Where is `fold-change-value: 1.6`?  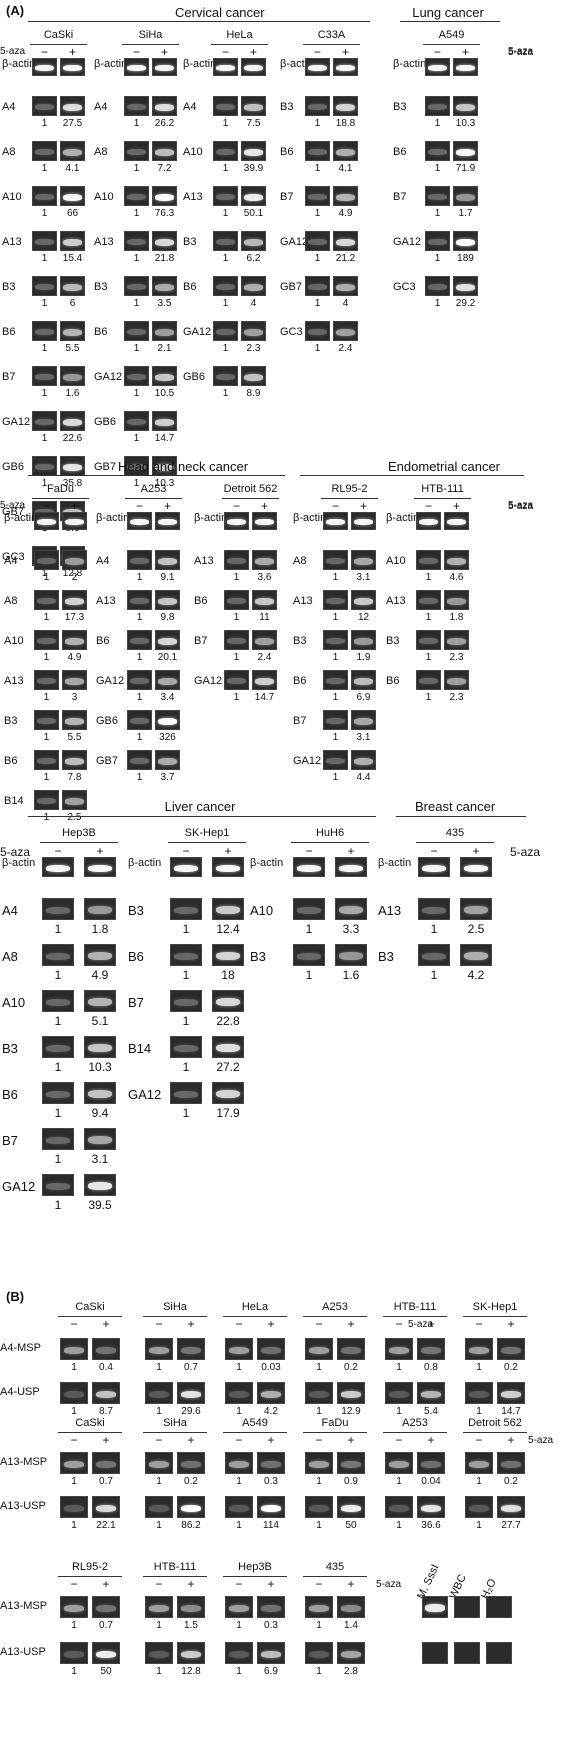 fold-change-value: 1.6 is located at coordinates (72, 393).